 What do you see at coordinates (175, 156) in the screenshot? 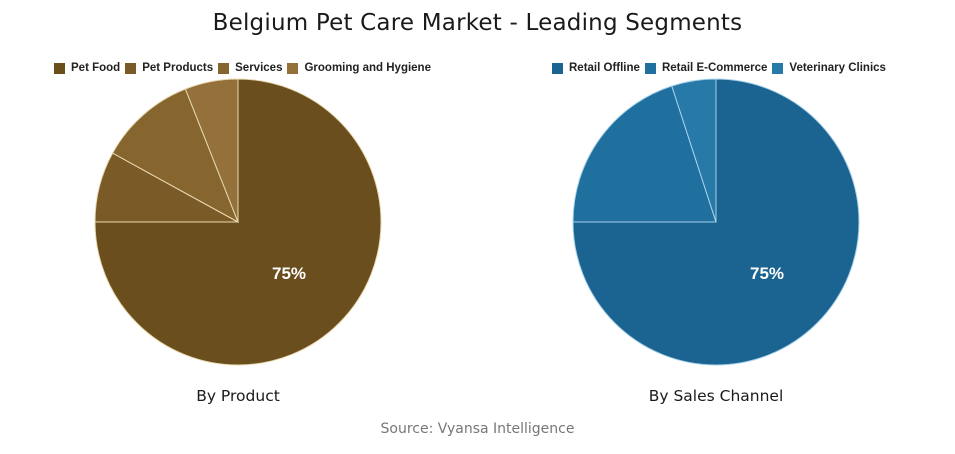
I see `slice-services` at bounding box center [175, 156].